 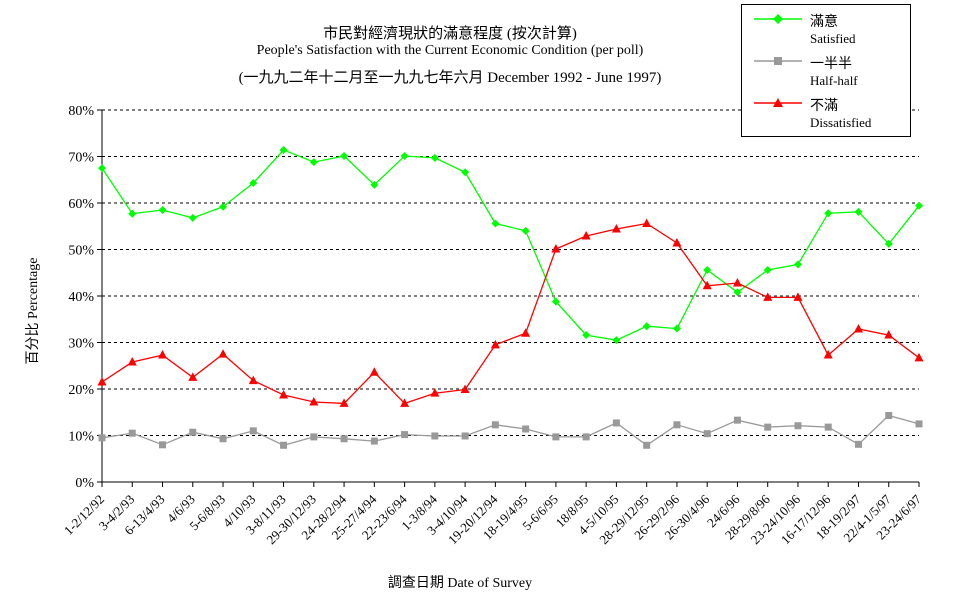 I want to click on chart-title-chinese: 市民對經濟現狀的滿意程度 (按次計算), so click(x=450, y=34).